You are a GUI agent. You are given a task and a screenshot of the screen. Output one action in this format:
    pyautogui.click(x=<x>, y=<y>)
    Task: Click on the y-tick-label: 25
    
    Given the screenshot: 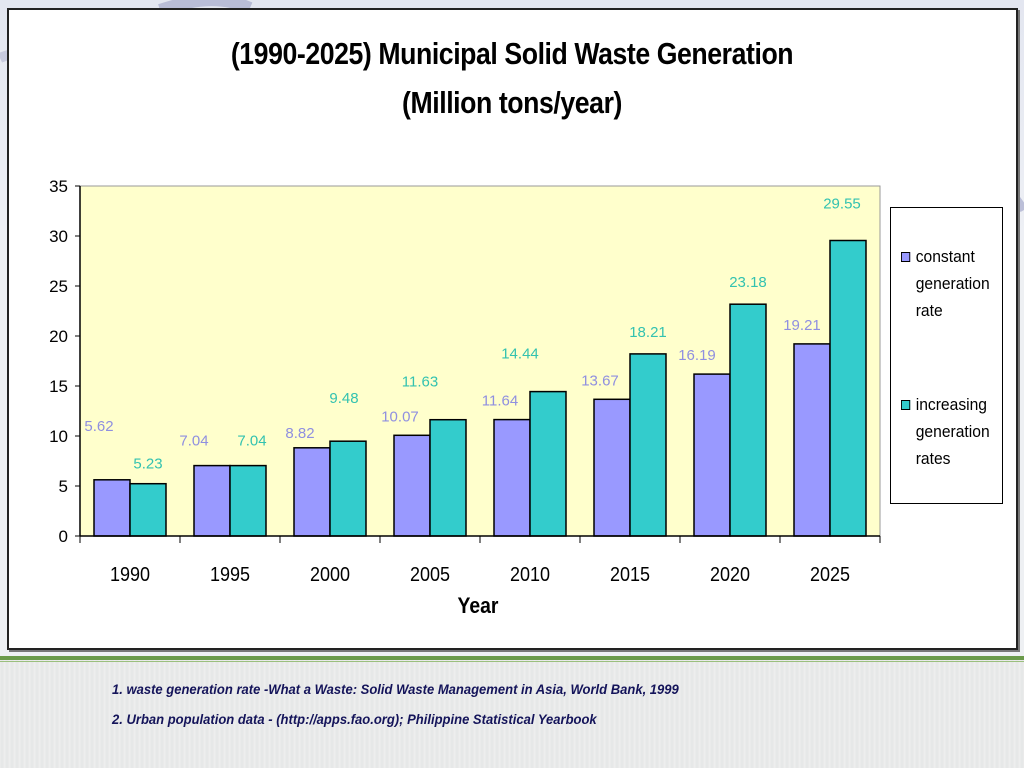 What is the action you would take?
    pyautogui.click(x=58, y=286)
    